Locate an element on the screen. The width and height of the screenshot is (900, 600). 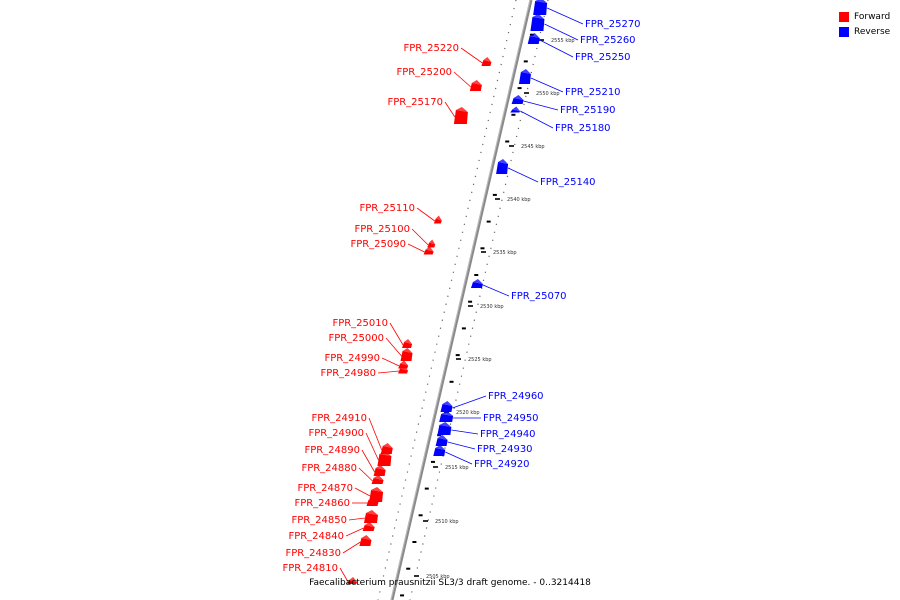
forward-gene-label: FPR_24980 is located at coordinates (348, 373).